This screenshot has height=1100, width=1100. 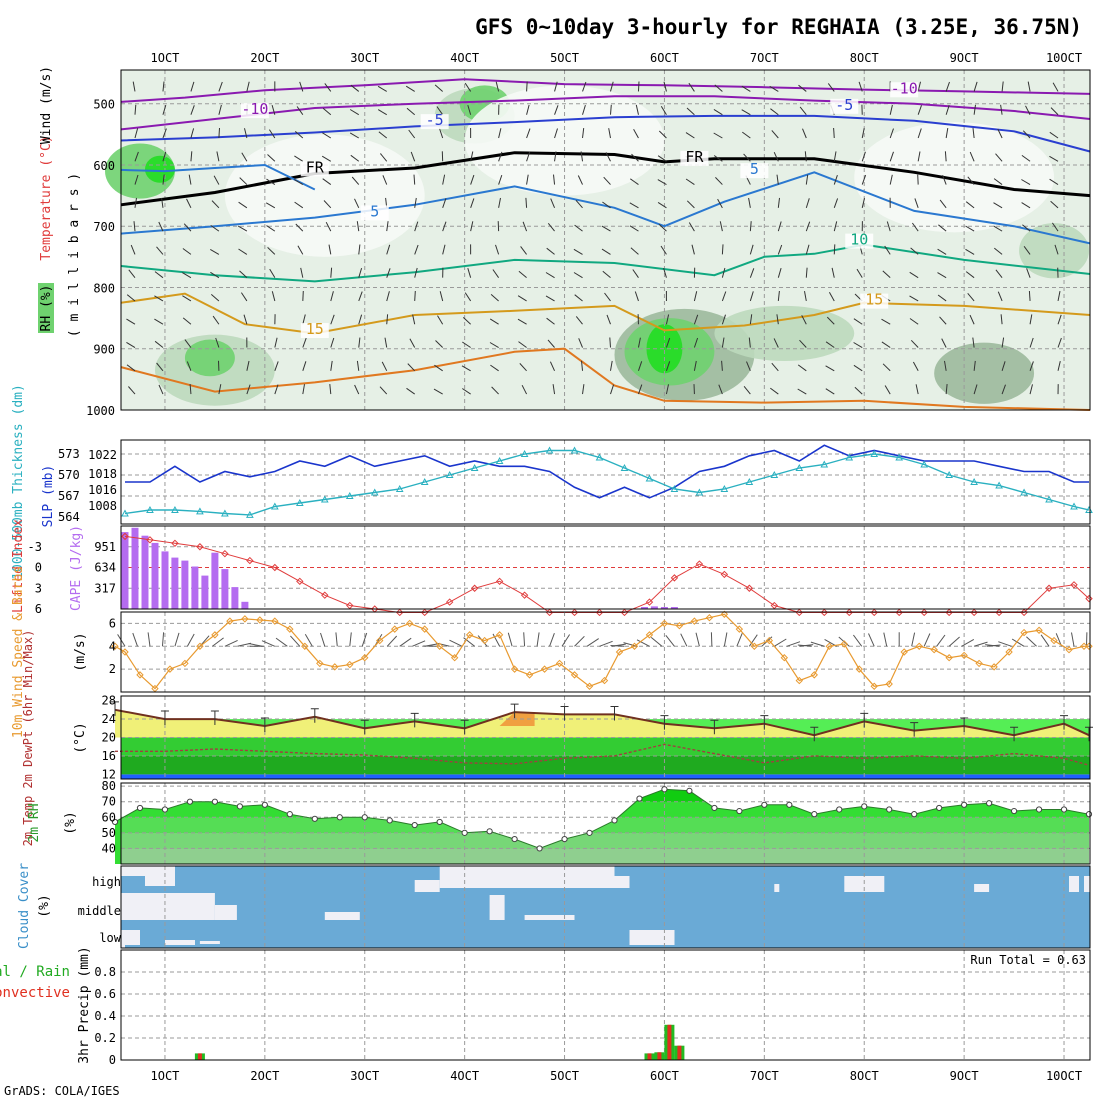 What do you see at coordinates (264, 1076) in the screenshot?
I see `bottom-date-label: 2OCT` at bounding box center [264, 1076].